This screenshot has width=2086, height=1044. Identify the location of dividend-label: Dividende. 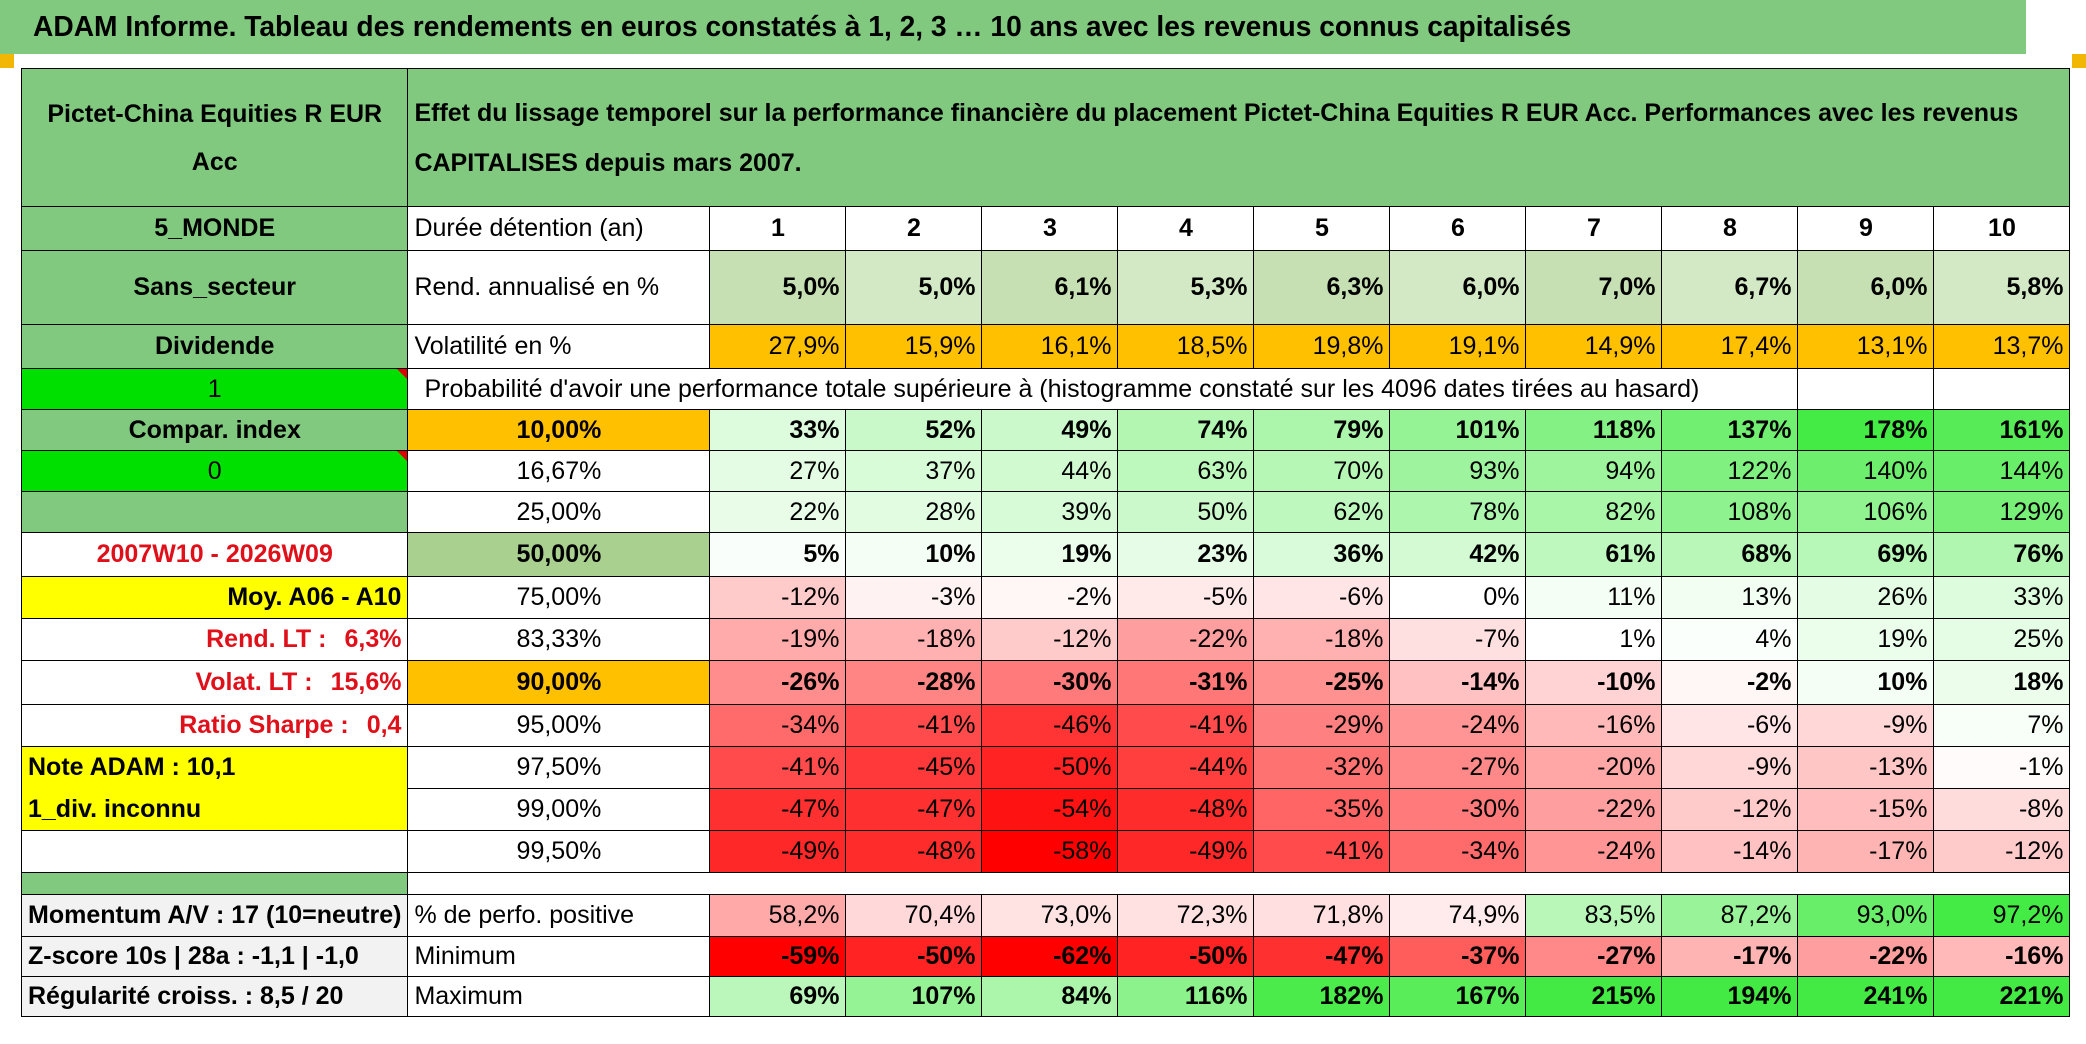
(214, 346).